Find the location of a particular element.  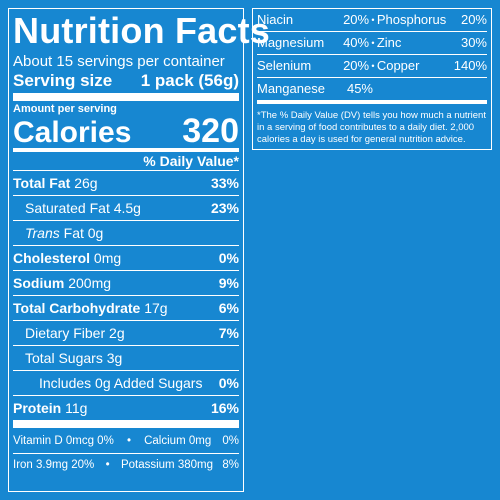

vitamin-name: Vitamin D is located at coordinates (38, 441).